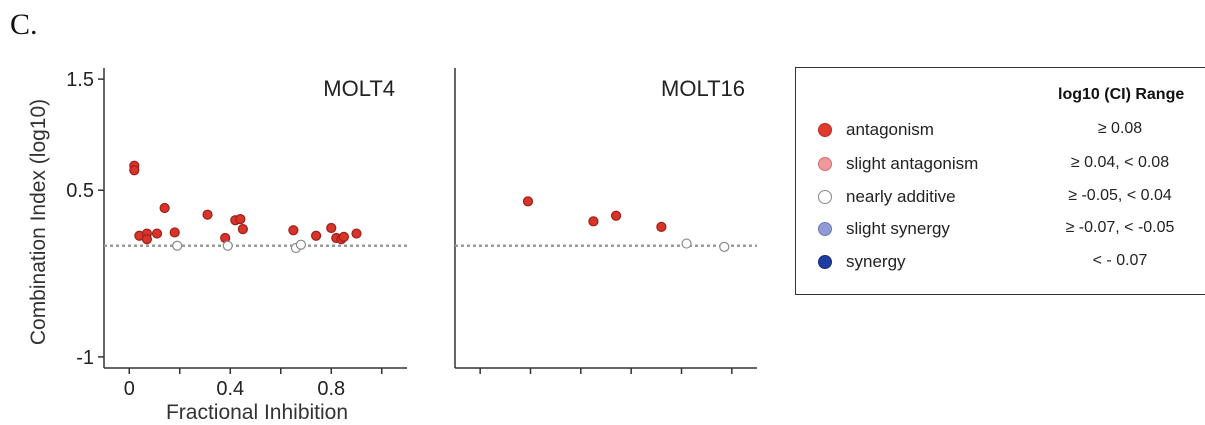 The height and width of the screenshot is (425, 1205). I want to click on y-tick-label: -1, so click(85, 358).